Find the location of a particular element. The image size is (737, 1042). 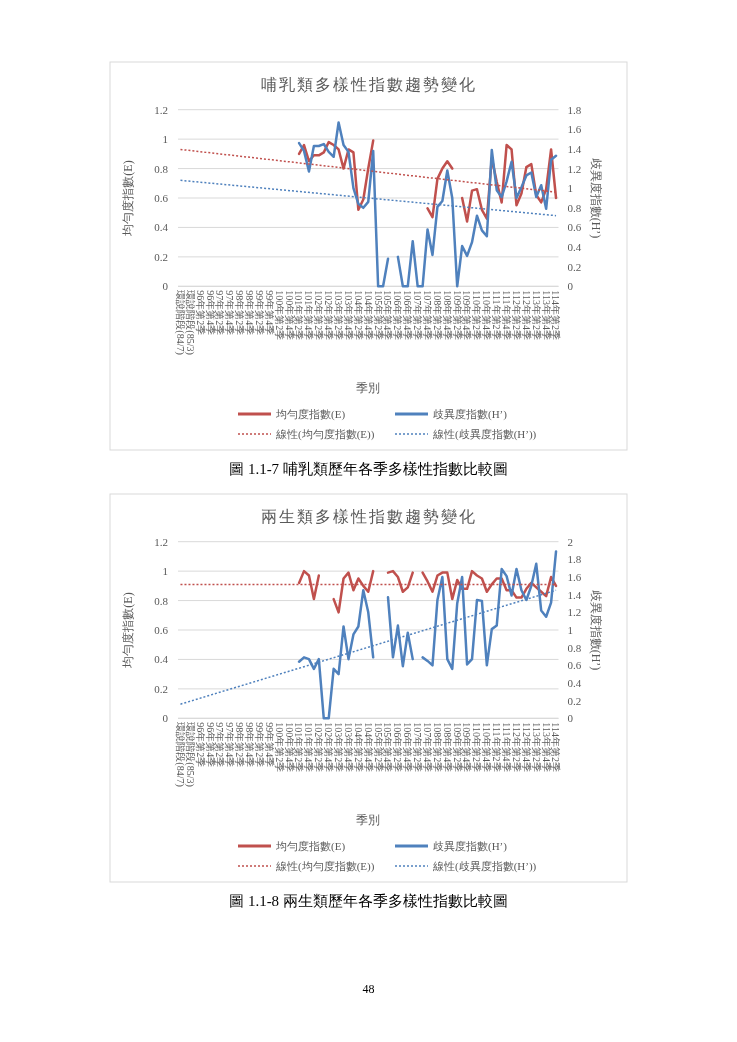

x-tick-label: 105年第2季 is located at coordinates (378, 747).